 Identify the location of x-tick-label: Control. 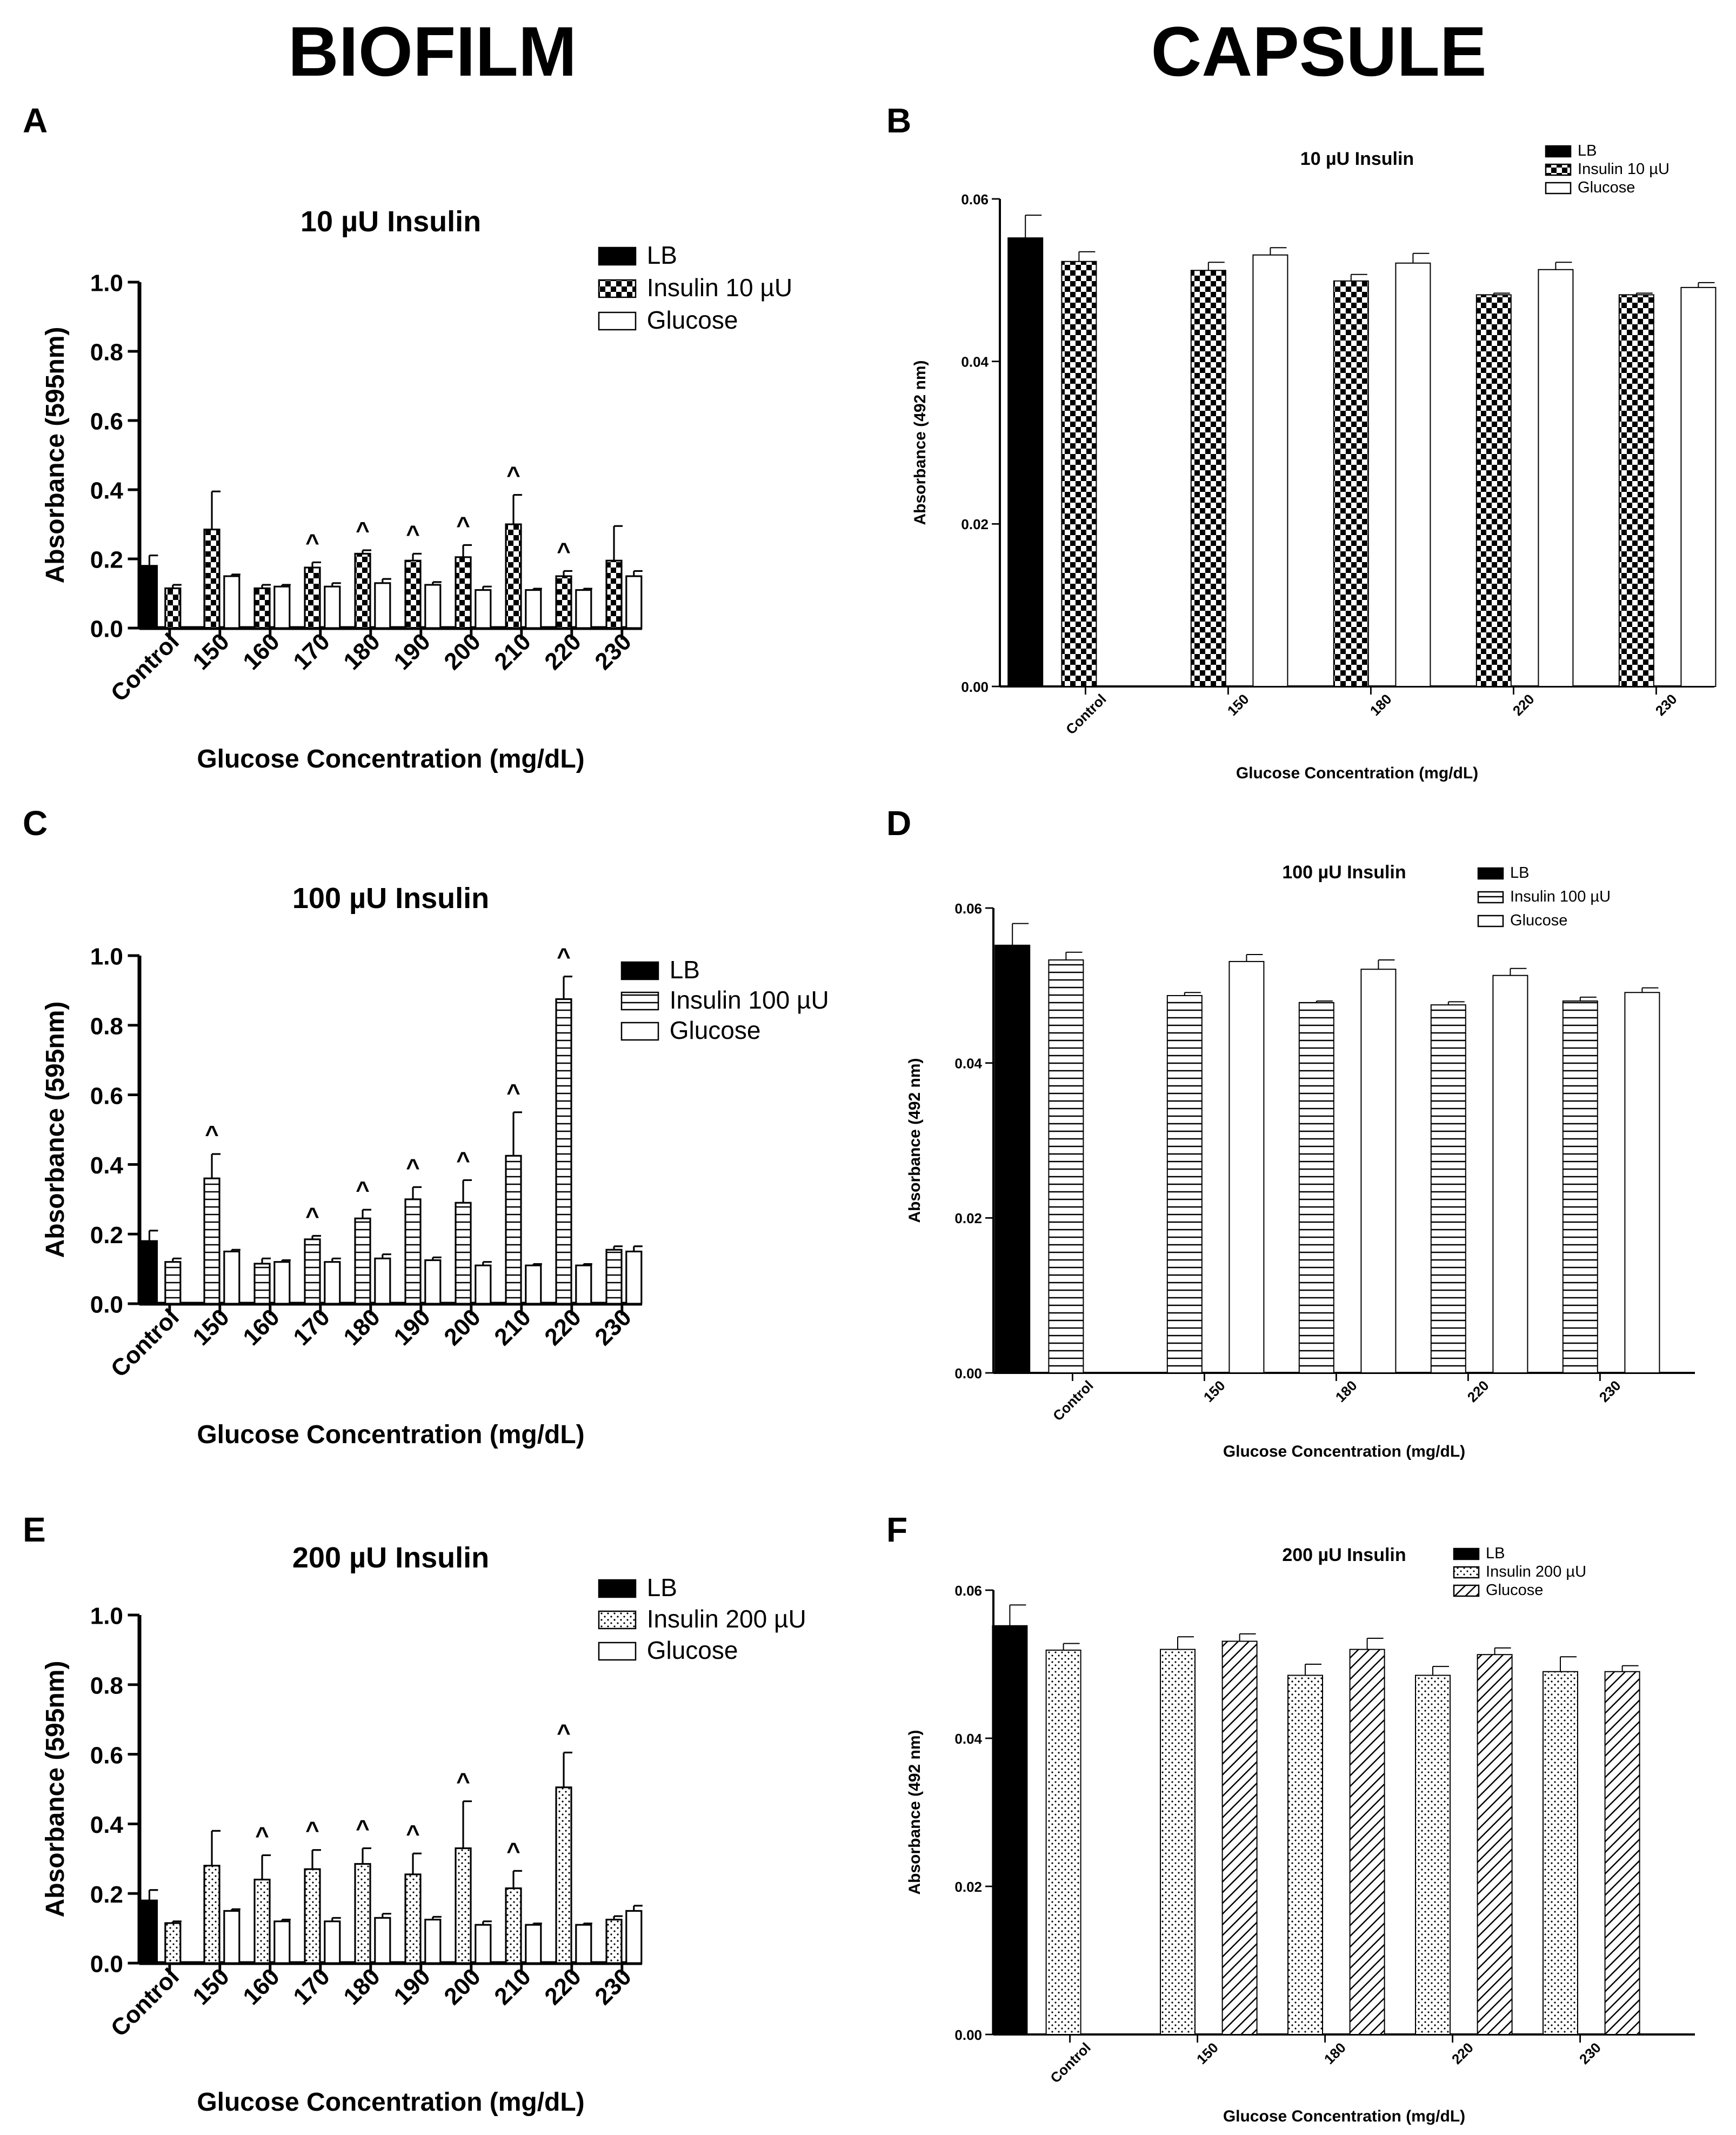
(1074, 1400).